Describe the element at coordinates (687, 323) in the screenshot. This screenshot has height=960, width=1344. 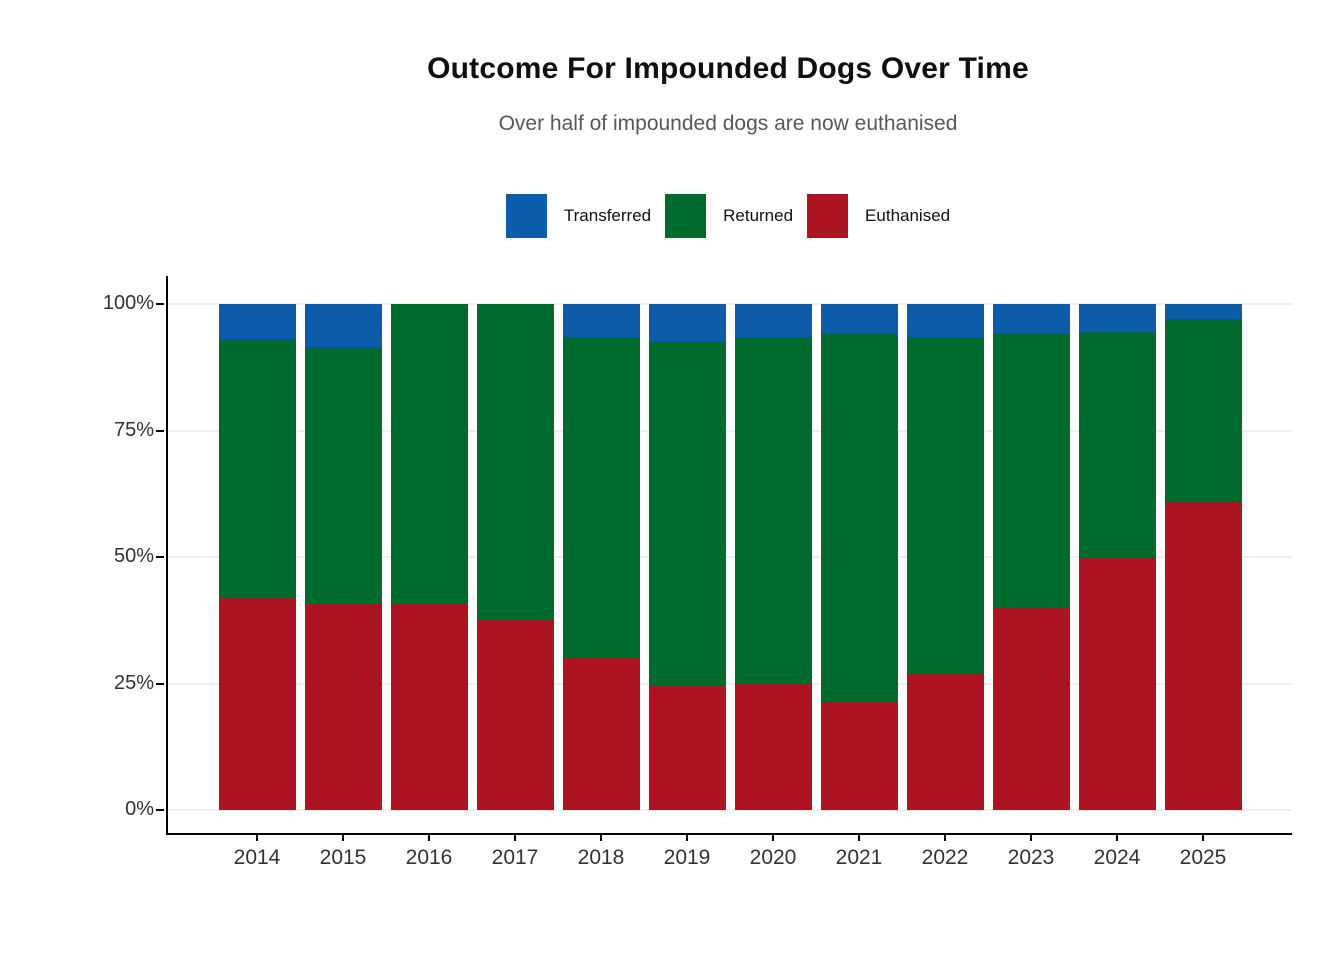
I see `bar-segment-2019-transferred` at that location.